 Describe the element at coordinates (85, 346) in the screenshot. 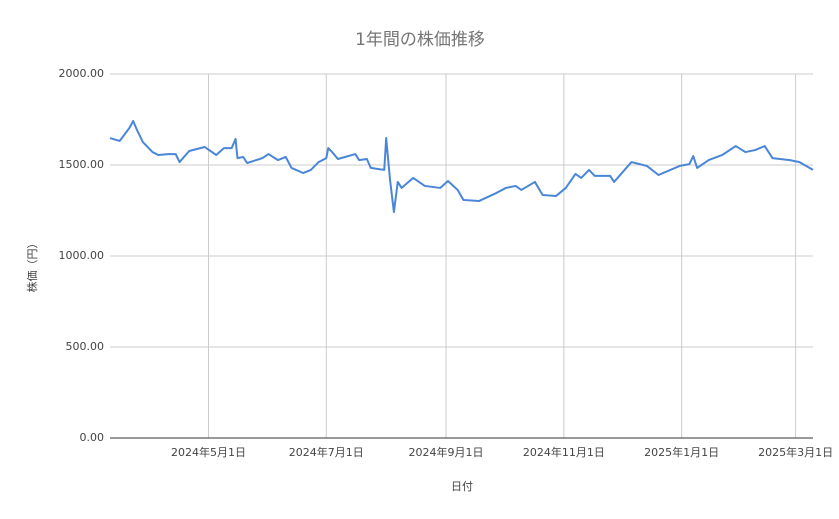

I see `y-tick-label: 500.00` at that location.